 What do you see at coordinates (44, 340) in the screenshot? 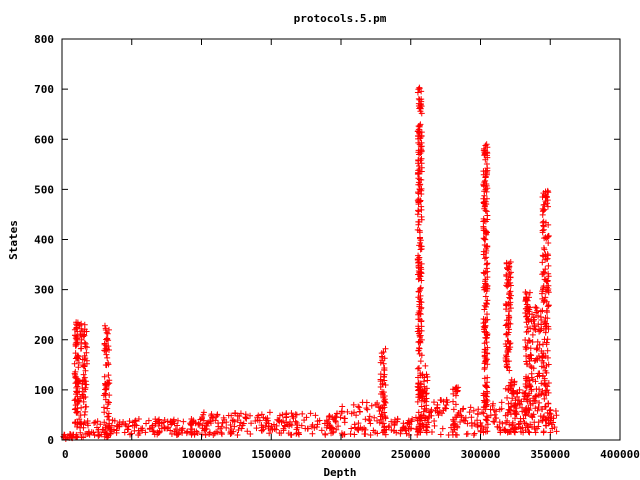
I see `y-tick-label: 200` at bounding box center [44, 340].